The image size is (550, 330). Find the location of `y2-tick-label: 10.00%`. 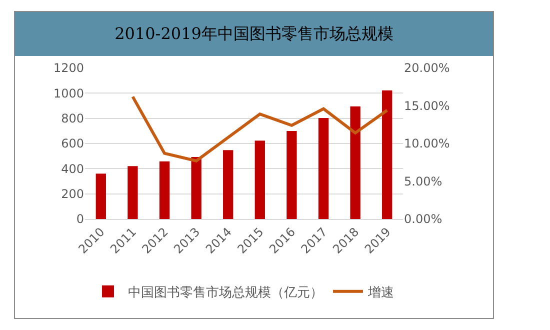

y2-tick-label: 10.00% is located at coordinates (427, 143).